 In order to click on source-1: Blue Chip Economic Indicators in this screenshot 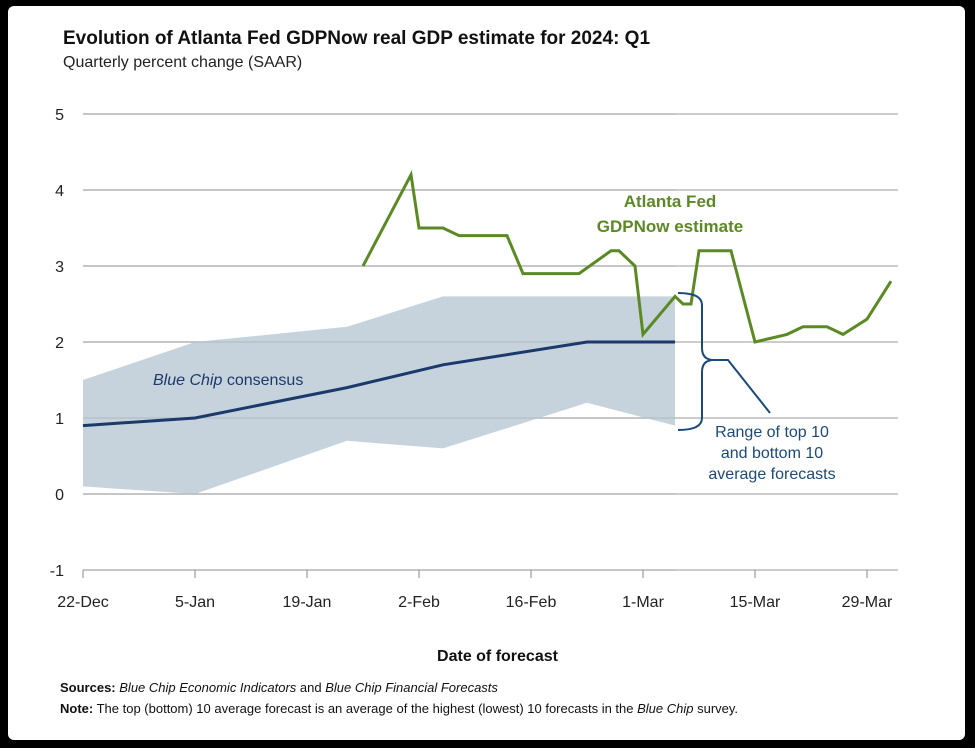, I will do `click(208, 687)`.